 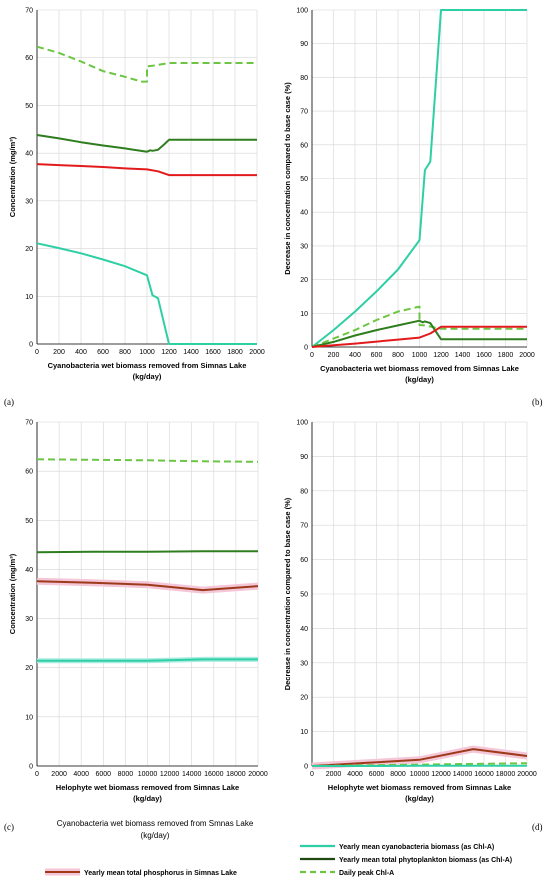 What do you see at coordinates (146, 170) in the screenshot?
I see `series-line-a-tp_red` at bounding box center [146, 170].